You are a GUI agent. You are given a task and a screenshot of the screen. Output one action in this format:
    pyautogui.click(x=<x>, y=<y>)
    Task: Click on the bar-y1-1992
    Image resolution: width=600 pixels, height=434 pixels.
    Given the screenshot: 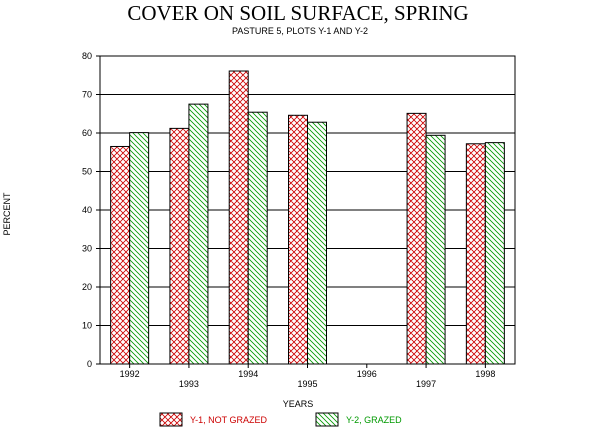 What is the action you would take?
    pyautogui.click(x=120, y=255)
    